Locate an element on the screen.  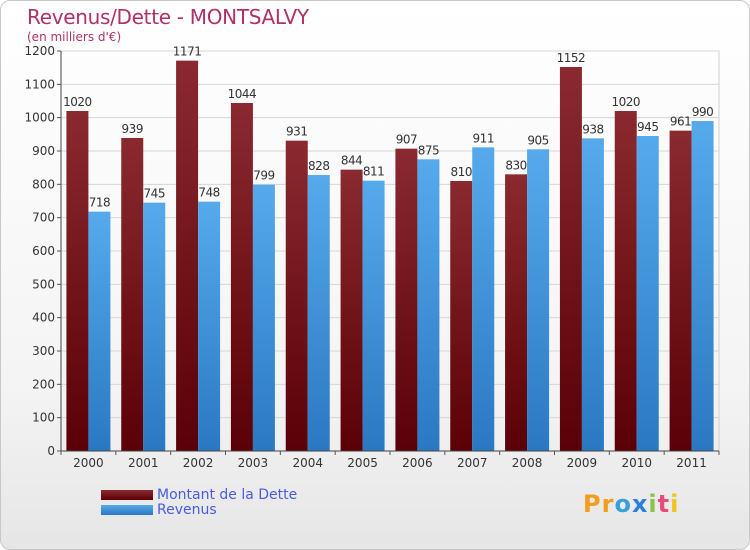
chart-title: Revenus/Dette - MONTSALVY is located at coordinates (168, 17).